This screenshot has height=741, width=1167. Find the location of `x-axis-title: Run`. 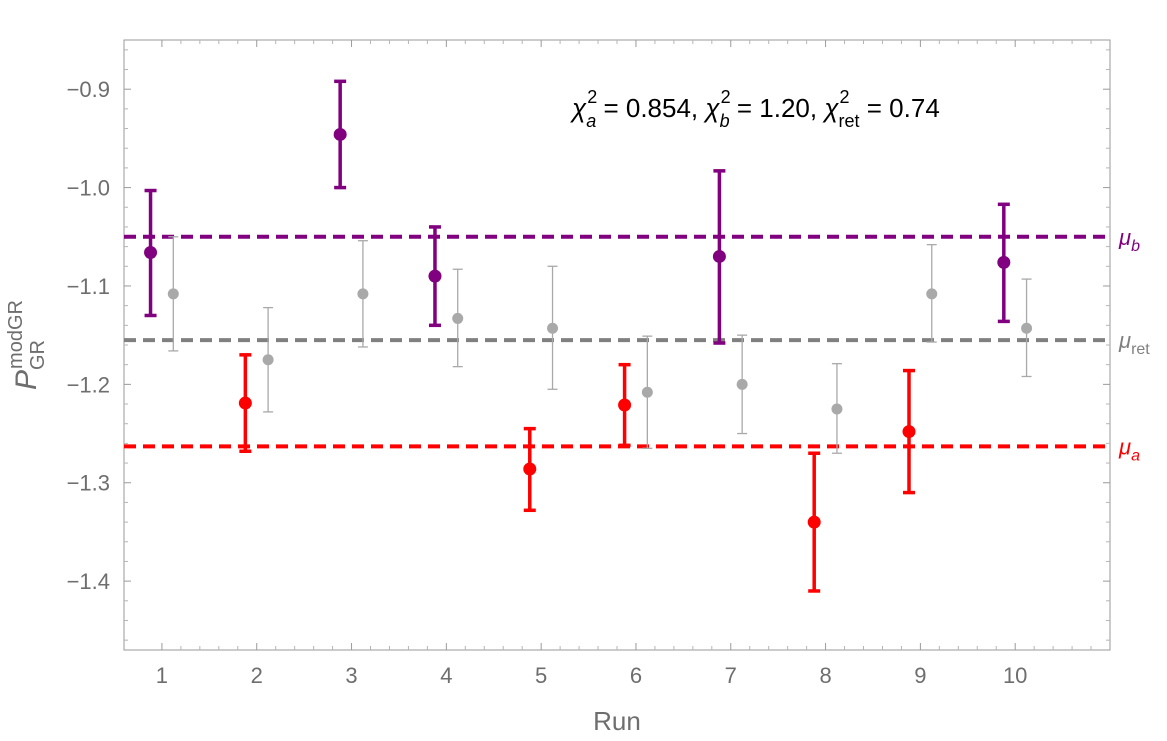

x-axis-title: Run is located at coordinates (617, 721).